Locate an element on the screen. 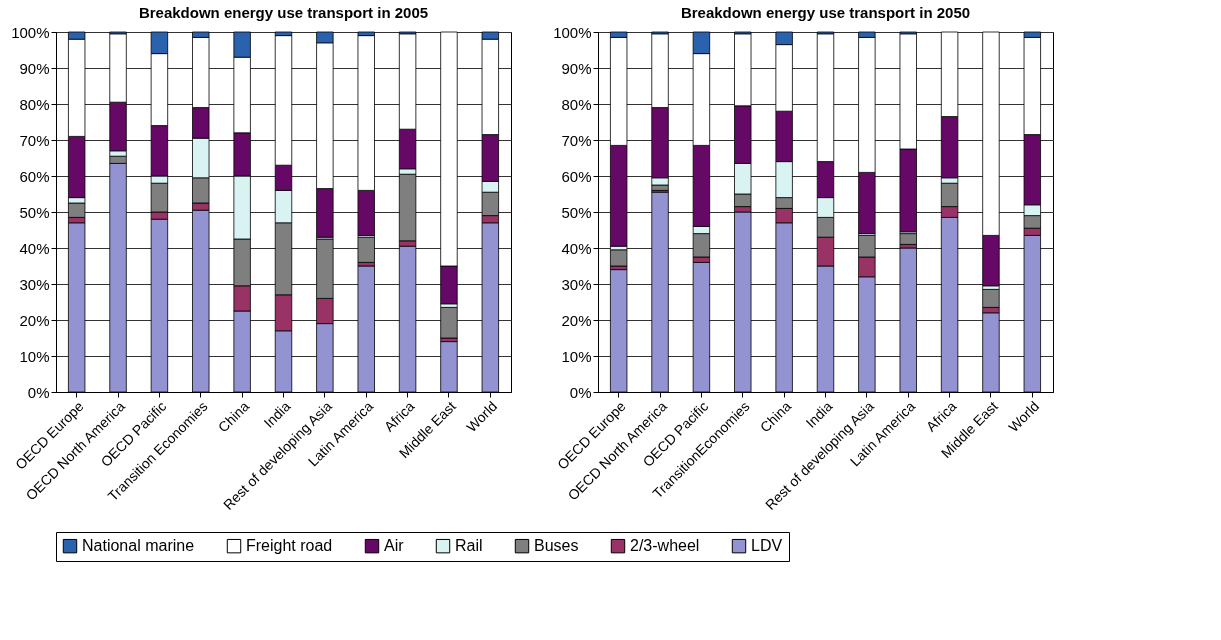 Image resolution: width=1221 pixels, height=640 pixels. legend-label: Rail is located at coordinates (469, 546).